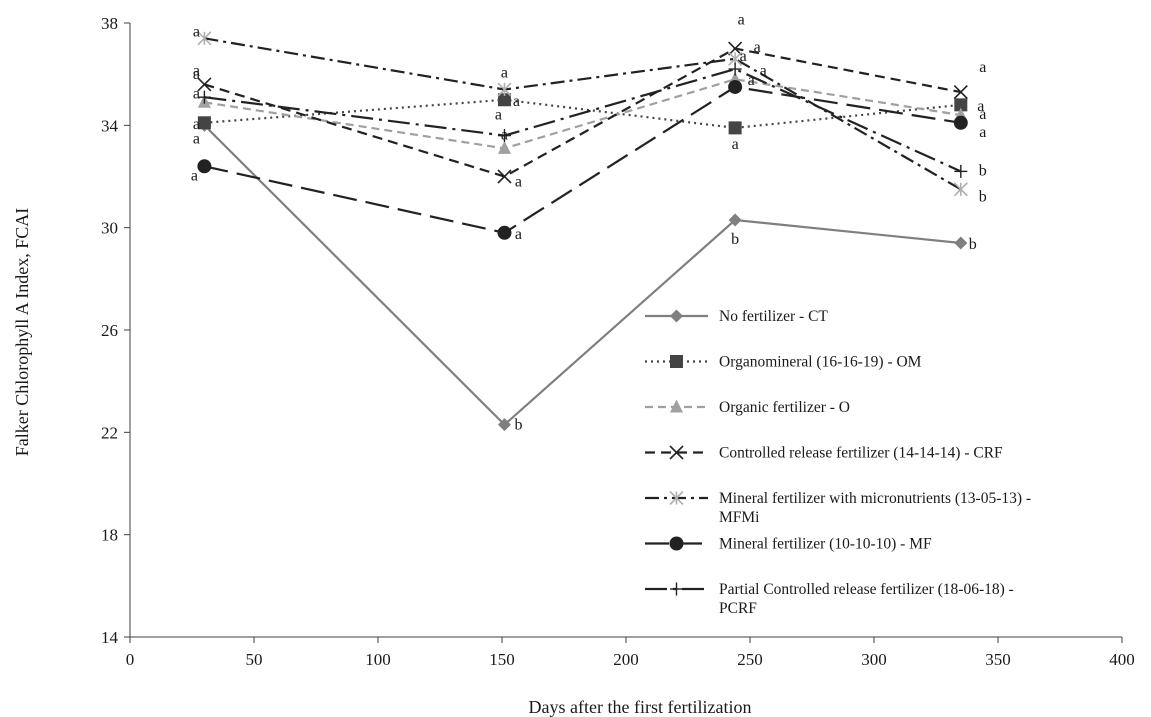 Image resolution: width=1151 pixels, height=717 pixels. I want to click on x-axis-title: Days after the first fertilization, so click(640, 707).